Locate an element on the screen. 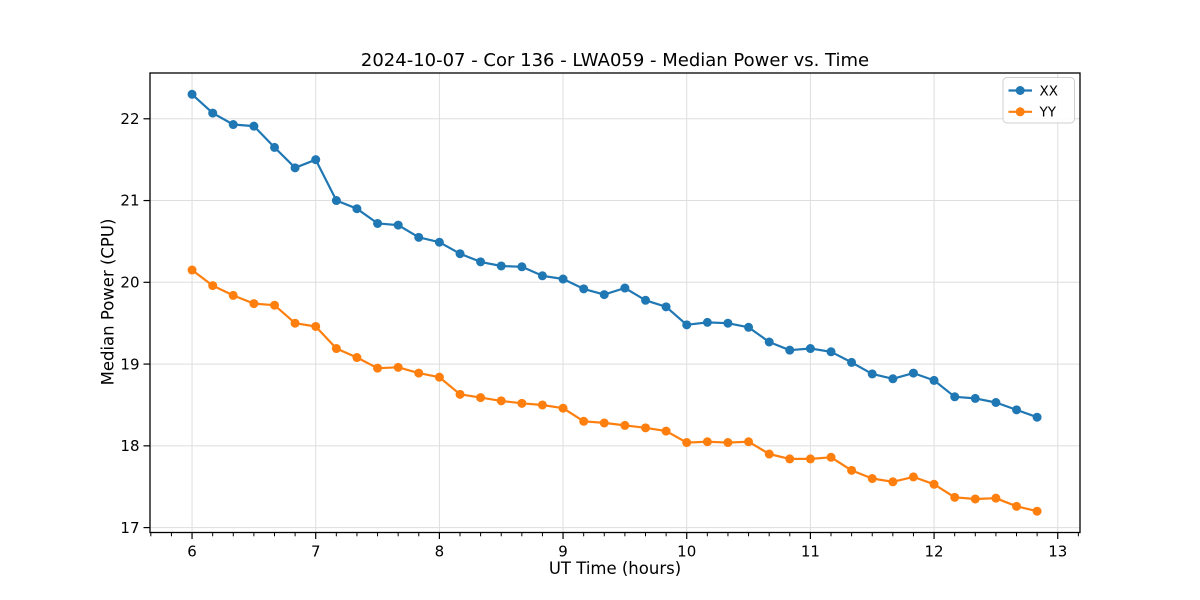 The width and height of the screenshot is (1200, 600). x-axis-label: UT Time (hours) is located at coordinates (615, 568).